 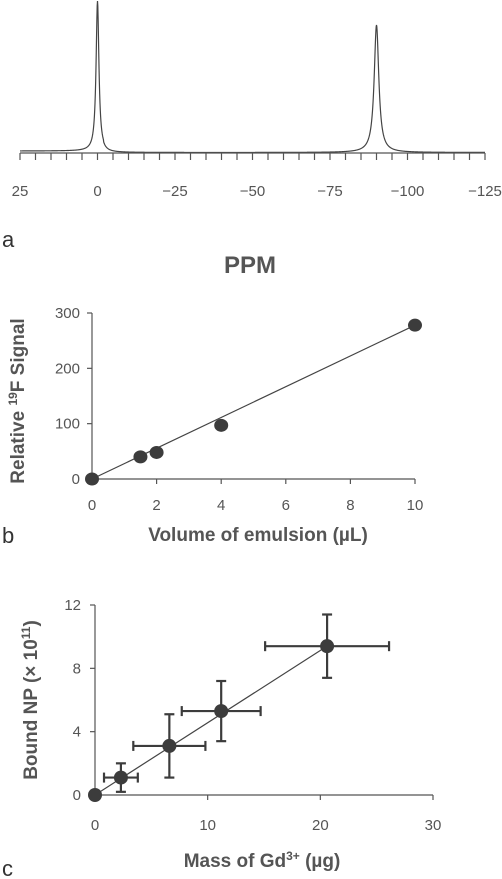 What do you see at coordinates (20, 191) in the screenshot?
I see `x-tick-label: 25` at bounding box center [20, 191].